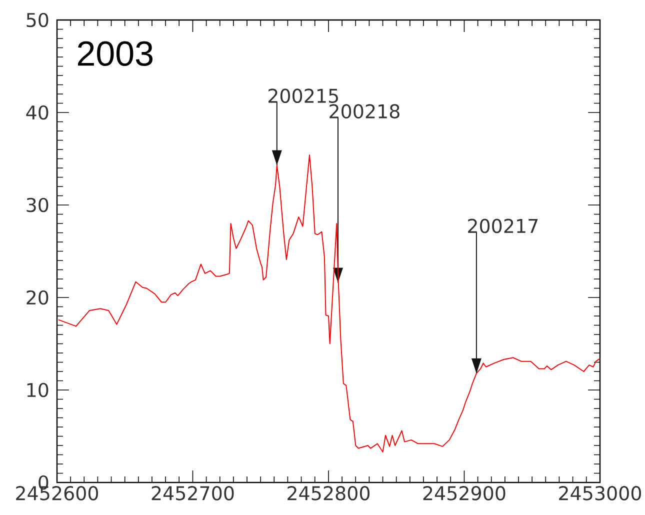  I want to click on x-tick-label: 2452900, so click(464, 493).